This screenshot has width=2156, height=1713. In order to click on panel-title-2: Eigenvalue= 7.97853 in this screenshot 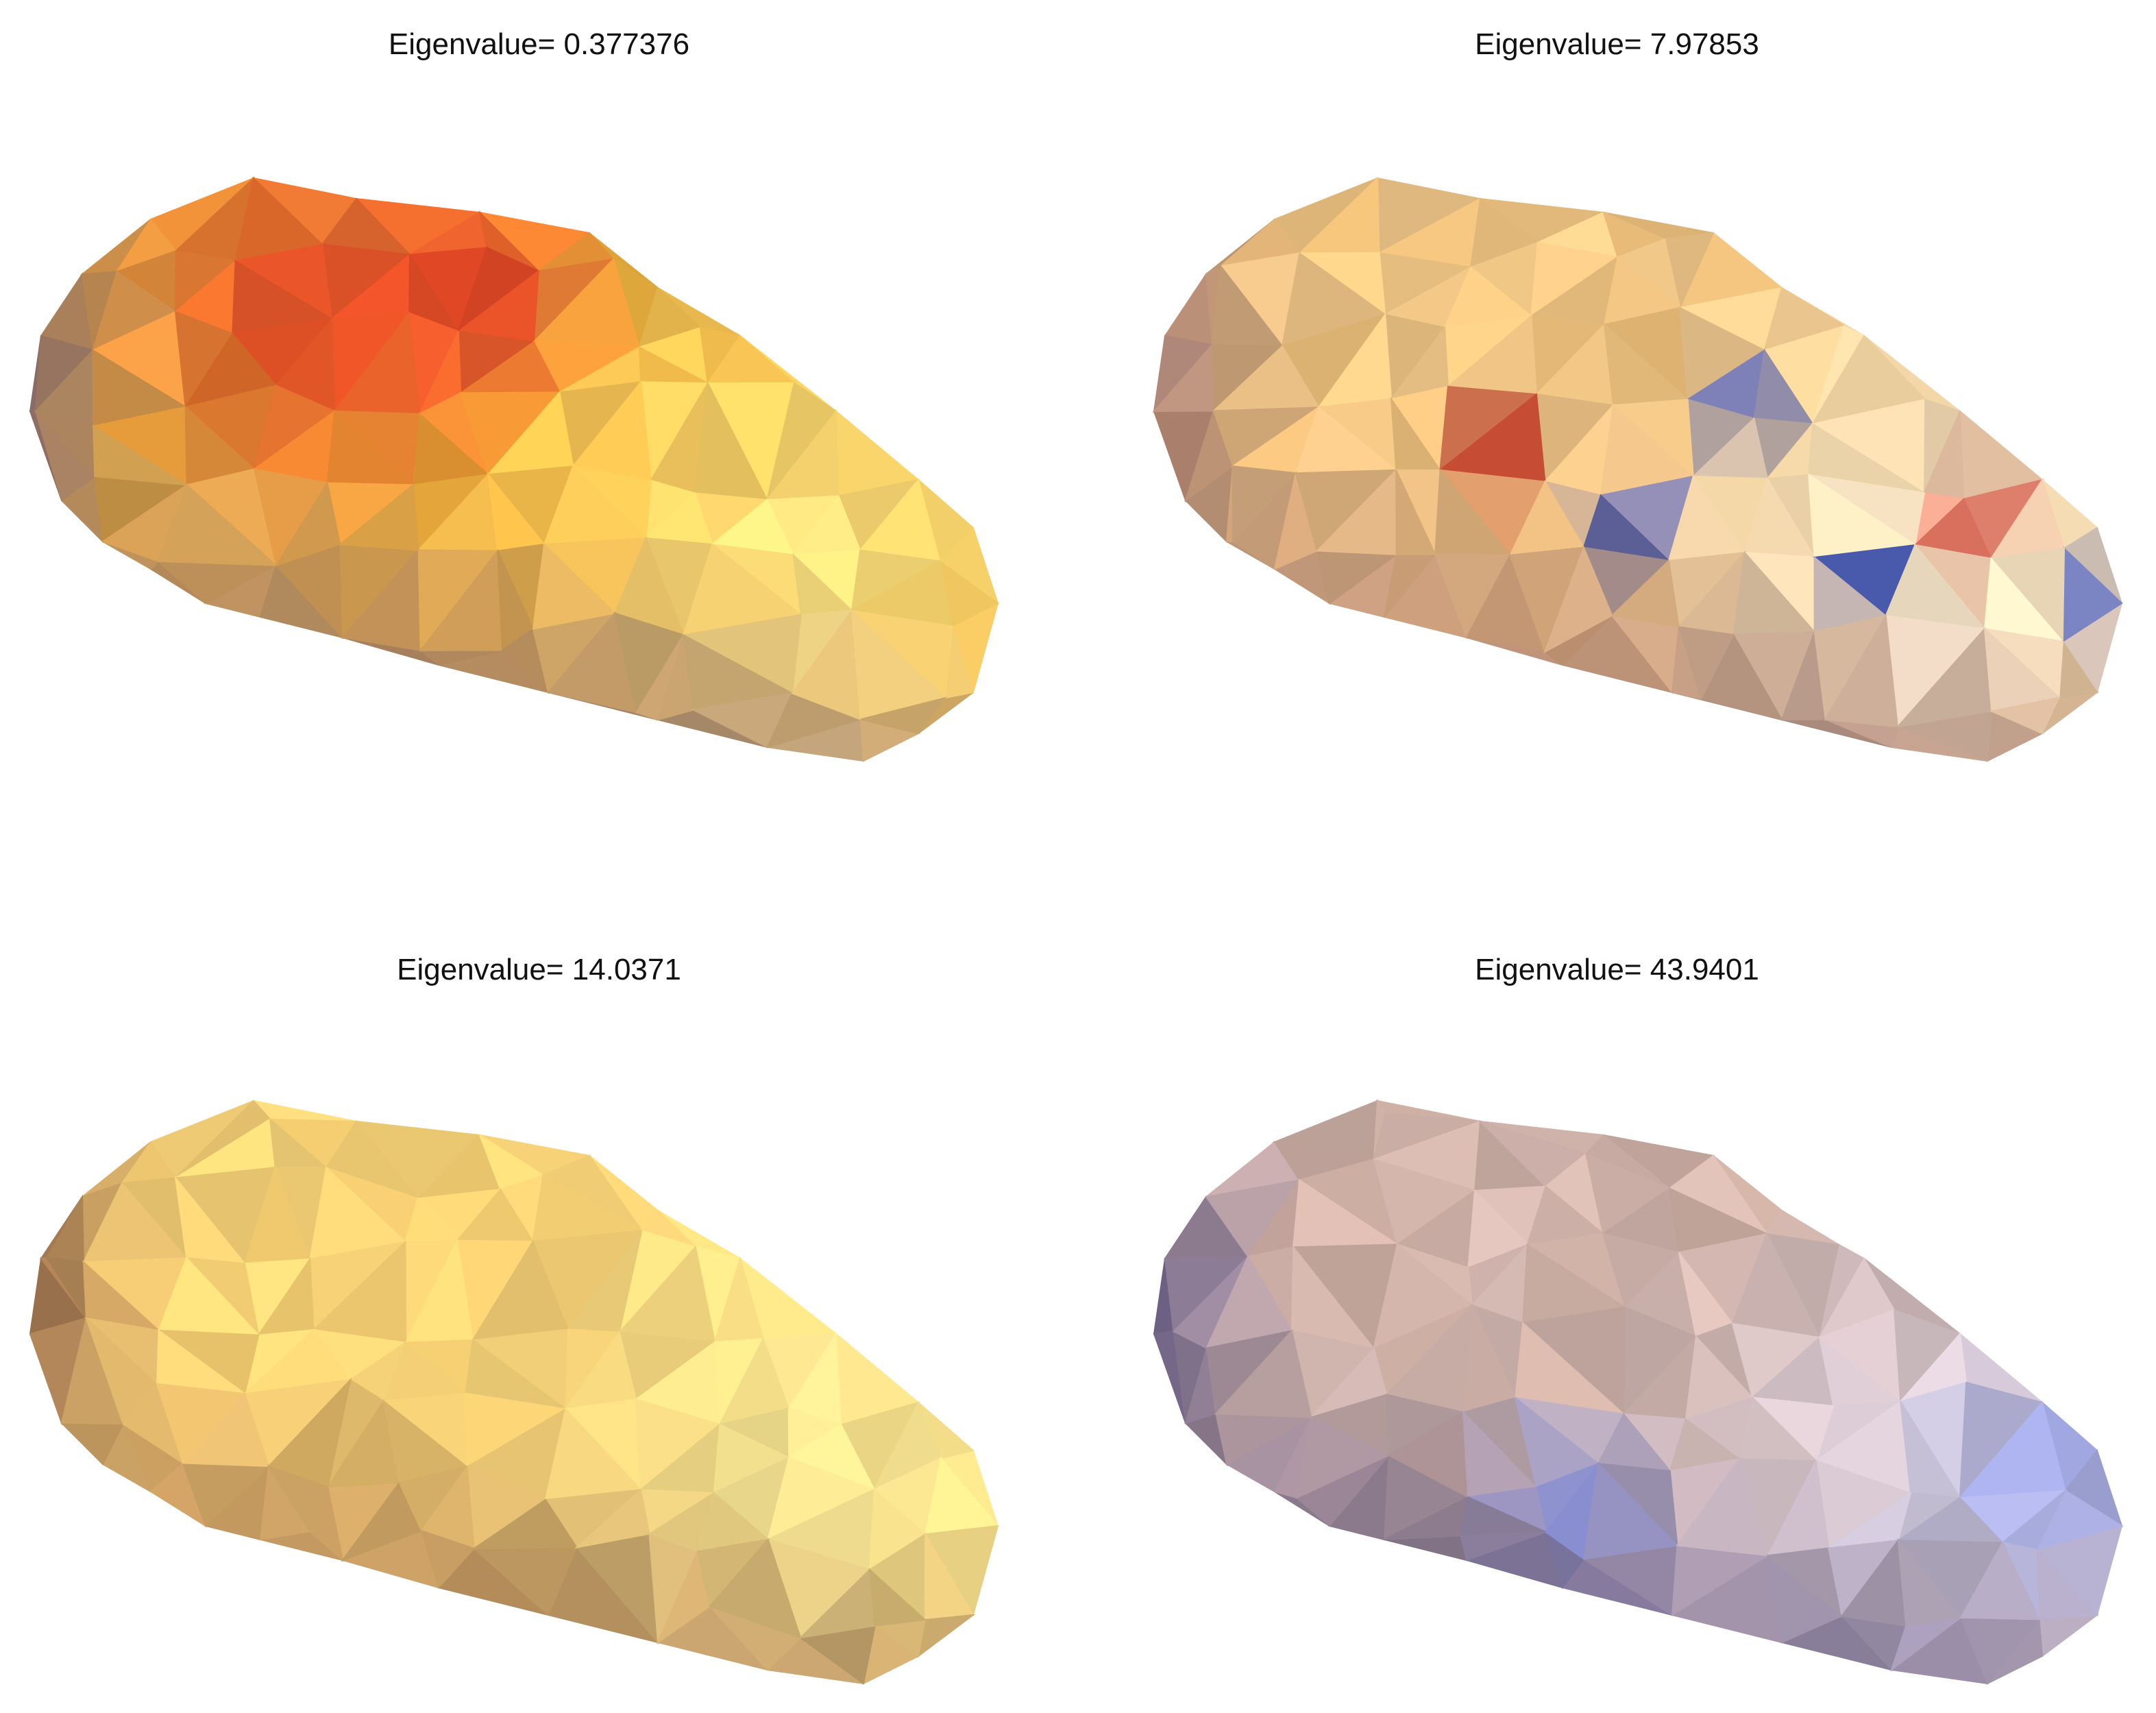, I will do `click(1617, 44)`.